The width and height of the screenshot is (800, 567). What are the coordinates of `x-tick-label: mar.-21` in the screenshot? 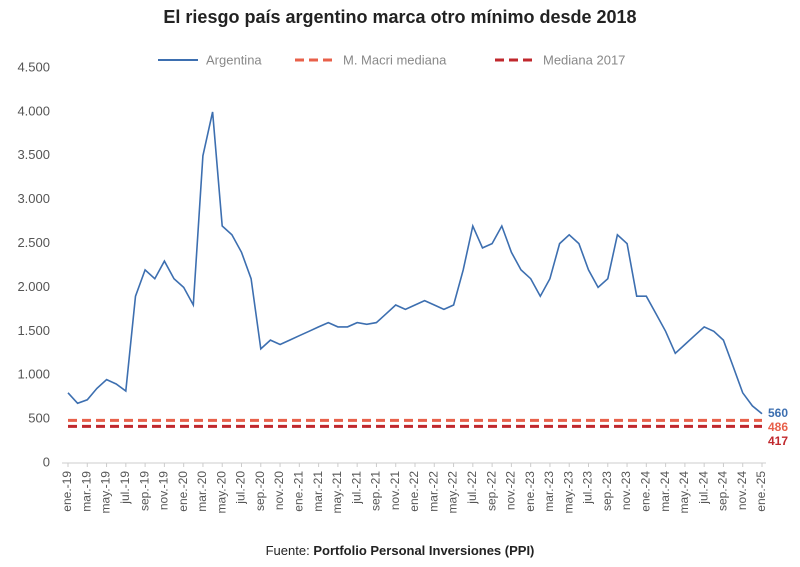 It's located at (318, 491).